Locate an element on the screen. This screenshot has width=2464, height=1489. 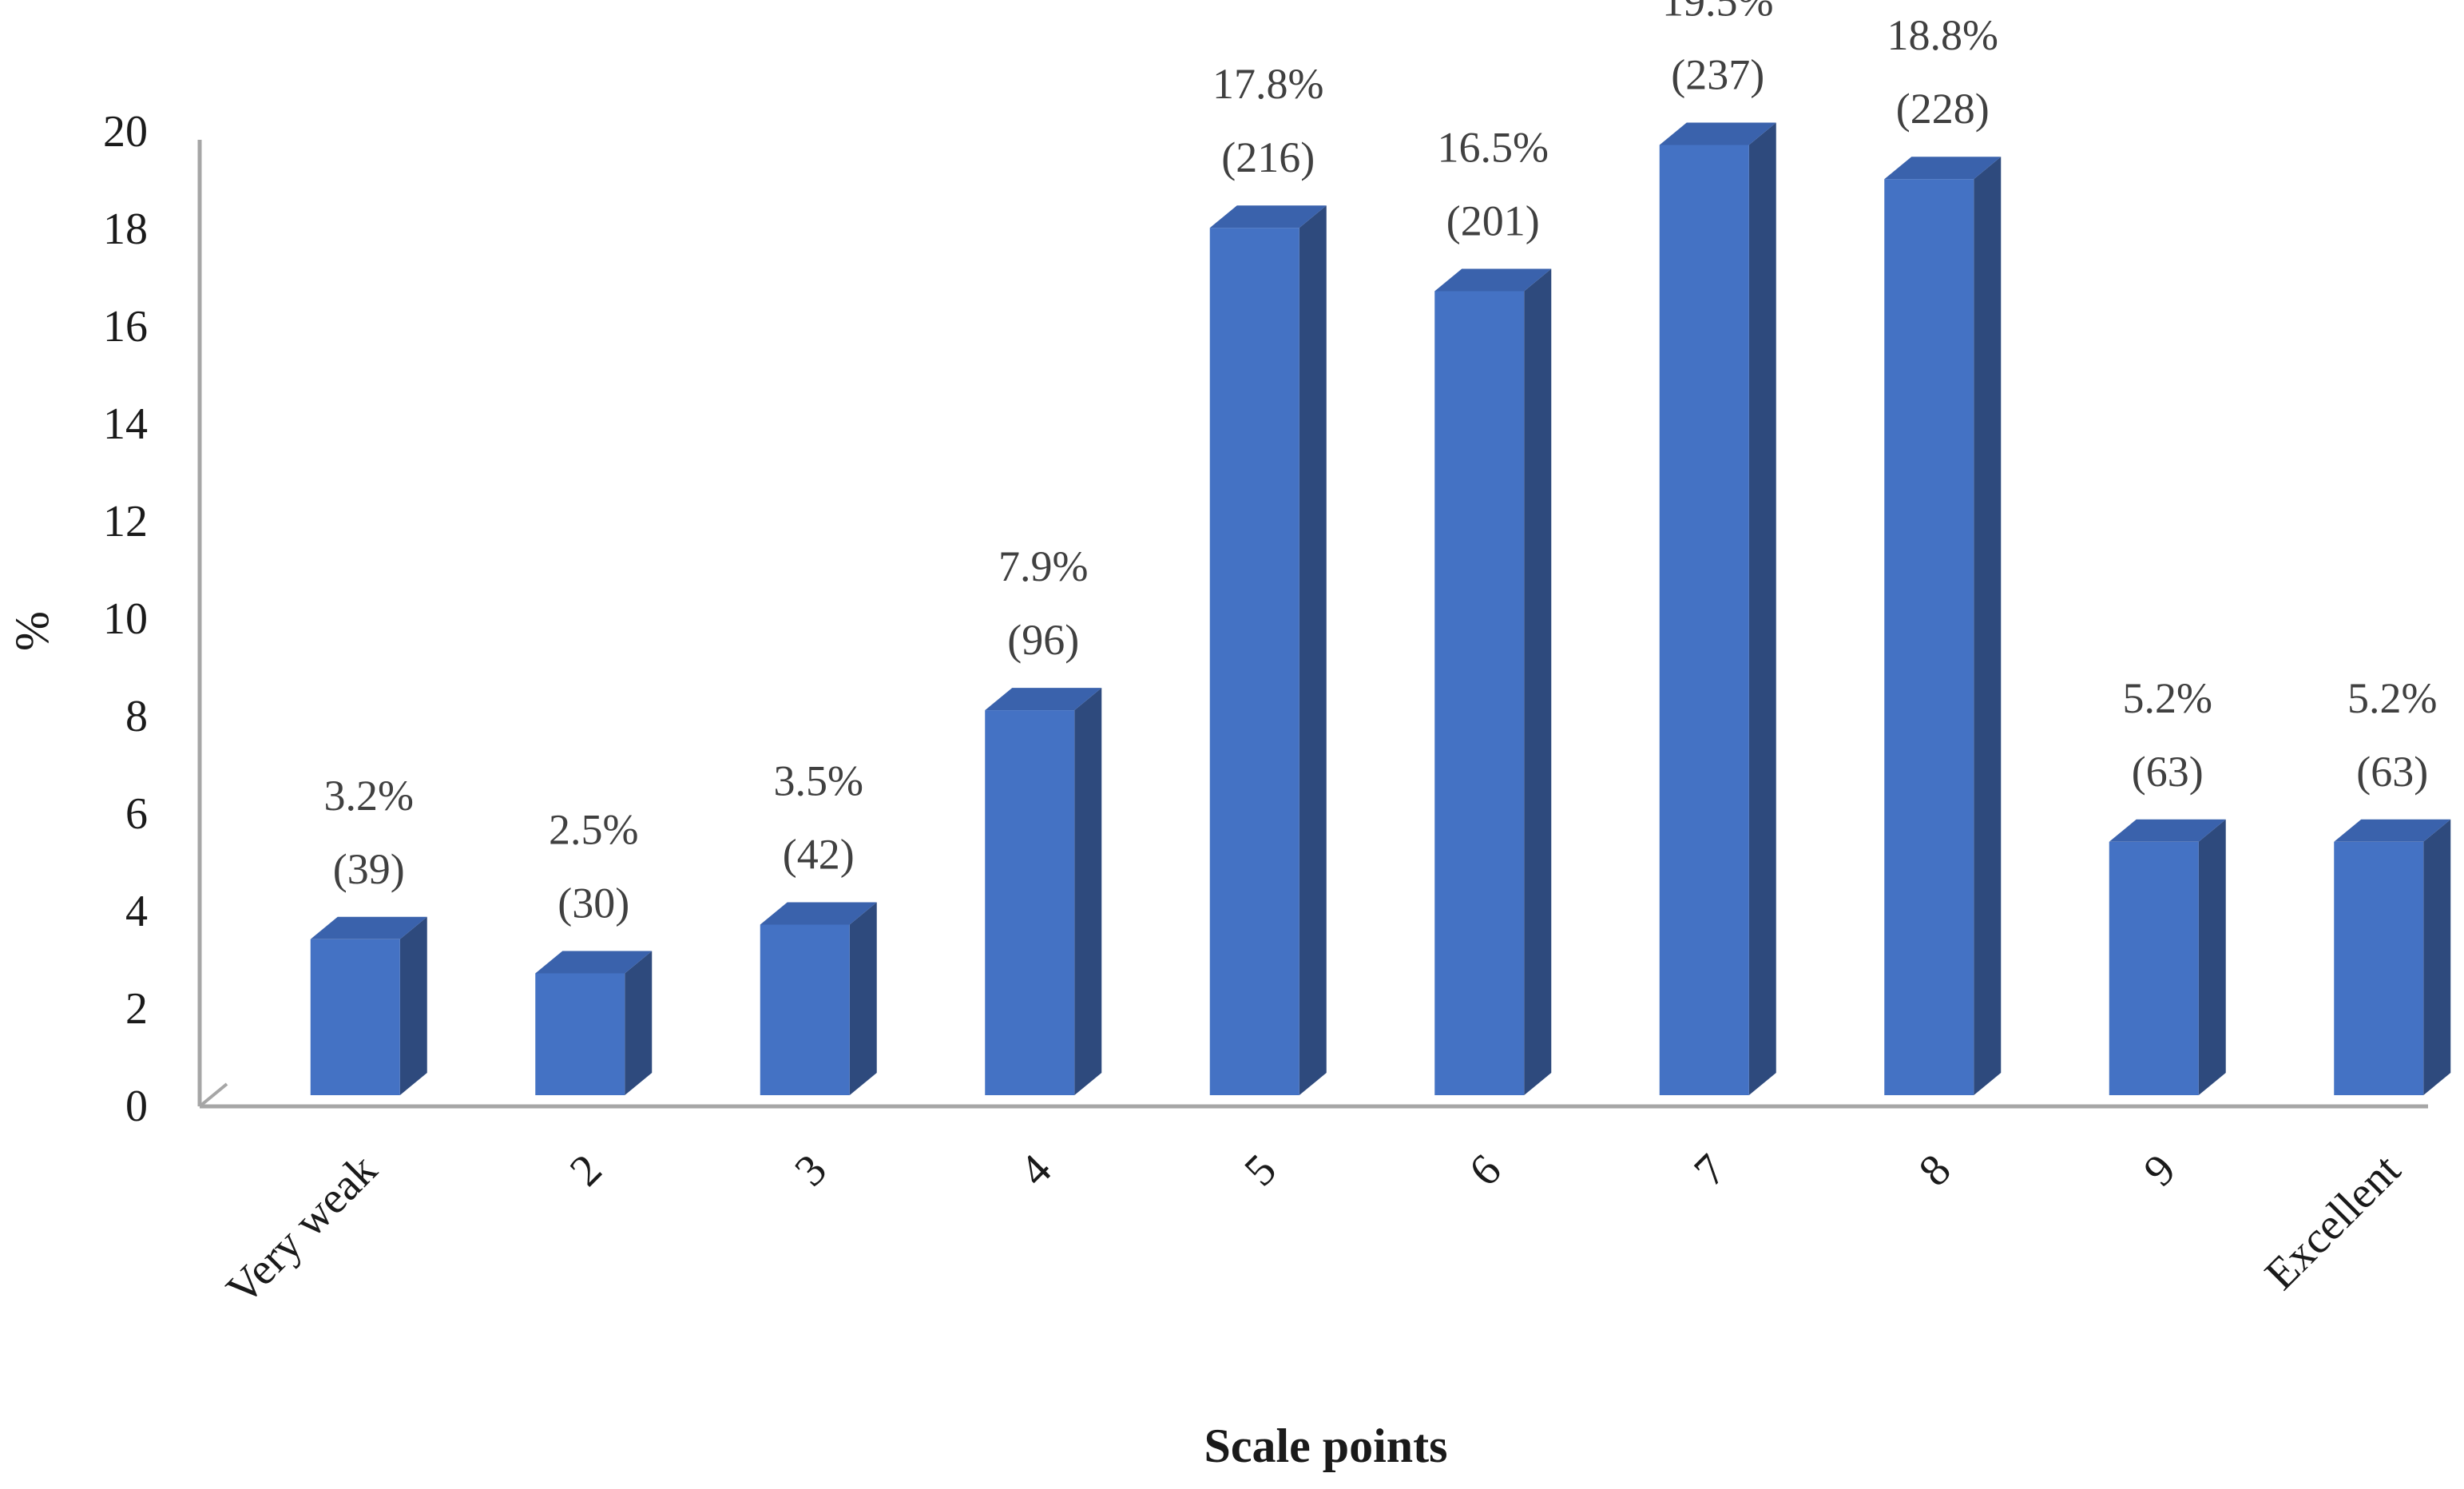
data-label-count: (237) is located at coordinates (1717, 75).